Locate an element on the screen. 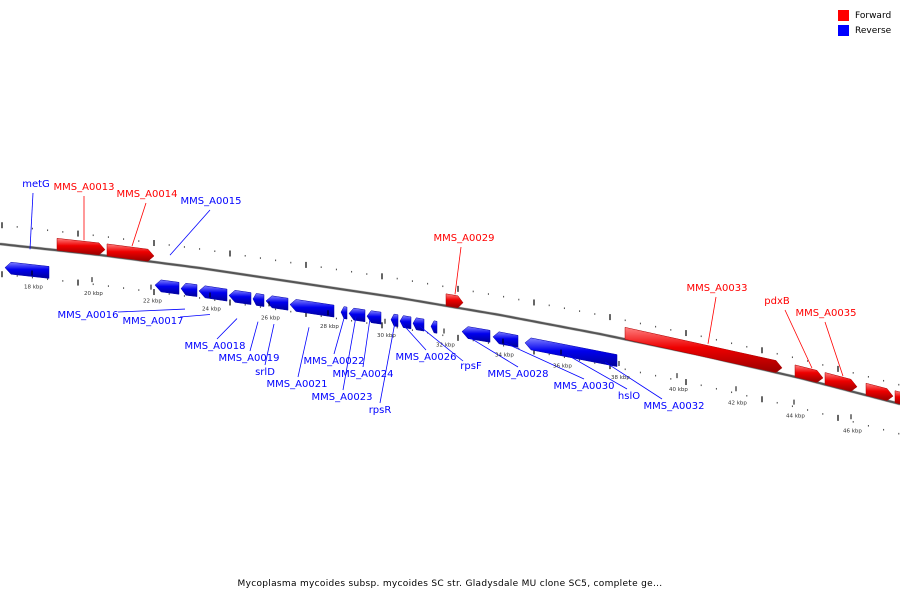 The image size is (900, 600). gene-label-srld: srlD is located at coordinates (265, 372).